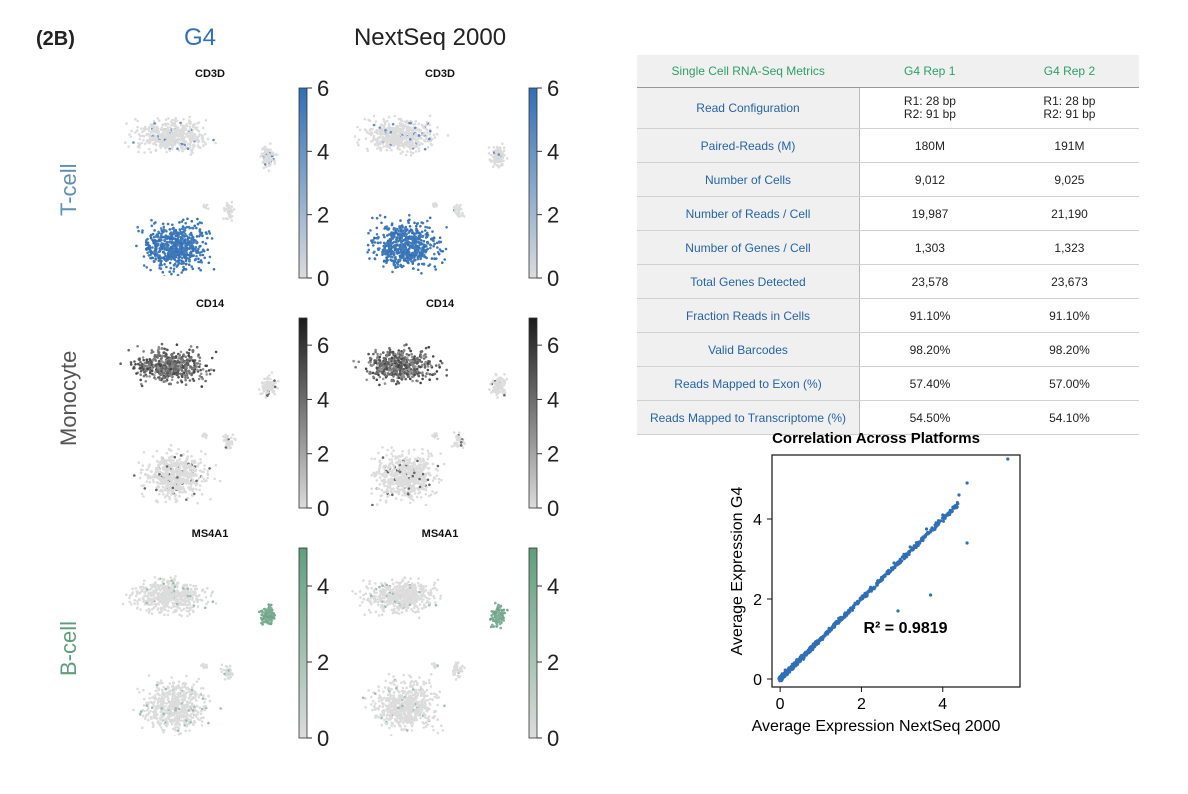 The height and width of the screenshot is (794, 1188). What do you see at coordinates (876, 438) in the screenshot?
I see `chart-title: Correlation Across Platforms` at bounding box center [876, 438].